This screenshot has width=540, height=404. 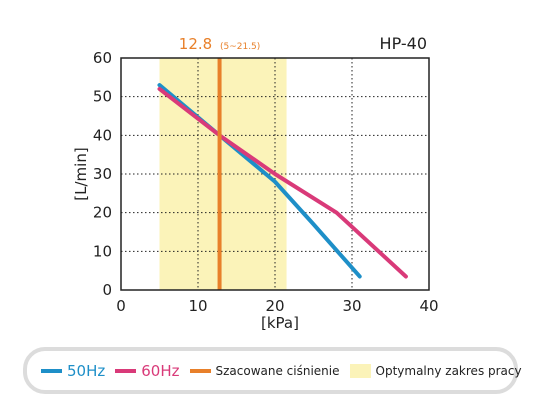 What do you see at coordinates (102, 251) in the screenshot?
I see `y-tick-label: 10` at bounding box center [102, 251].